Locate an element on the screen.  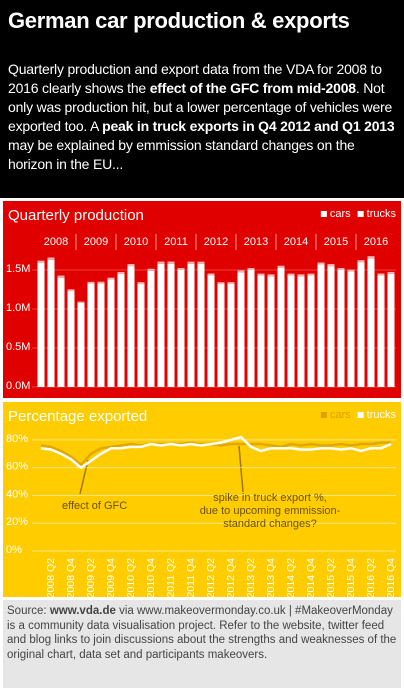
y-tick-label: 80% is located at coordinates (17, 439).